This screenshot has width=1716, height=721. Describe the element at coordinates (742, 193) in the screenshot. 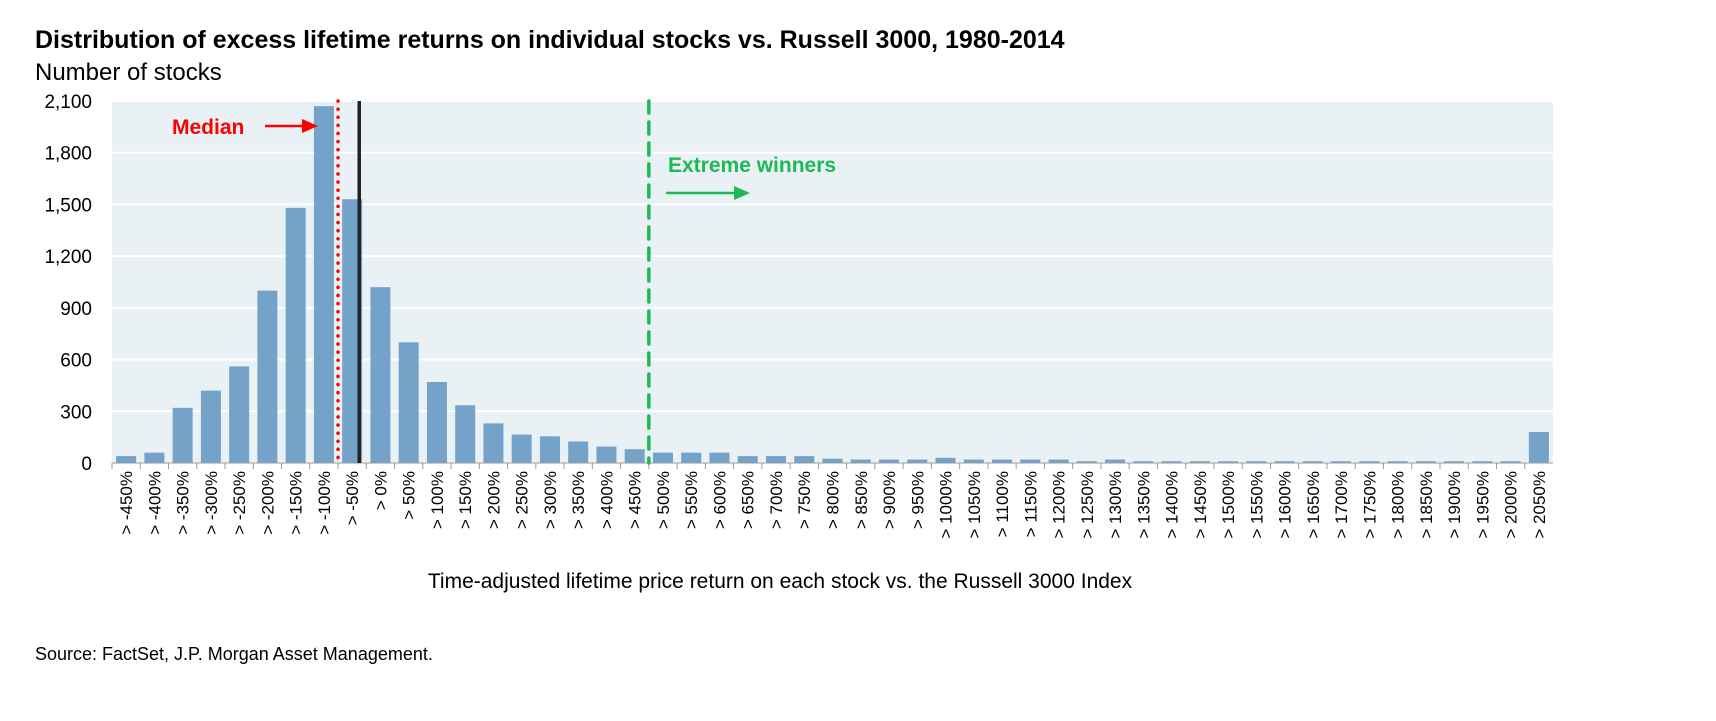

I see `extreme-arrowhead-icon` at that location.